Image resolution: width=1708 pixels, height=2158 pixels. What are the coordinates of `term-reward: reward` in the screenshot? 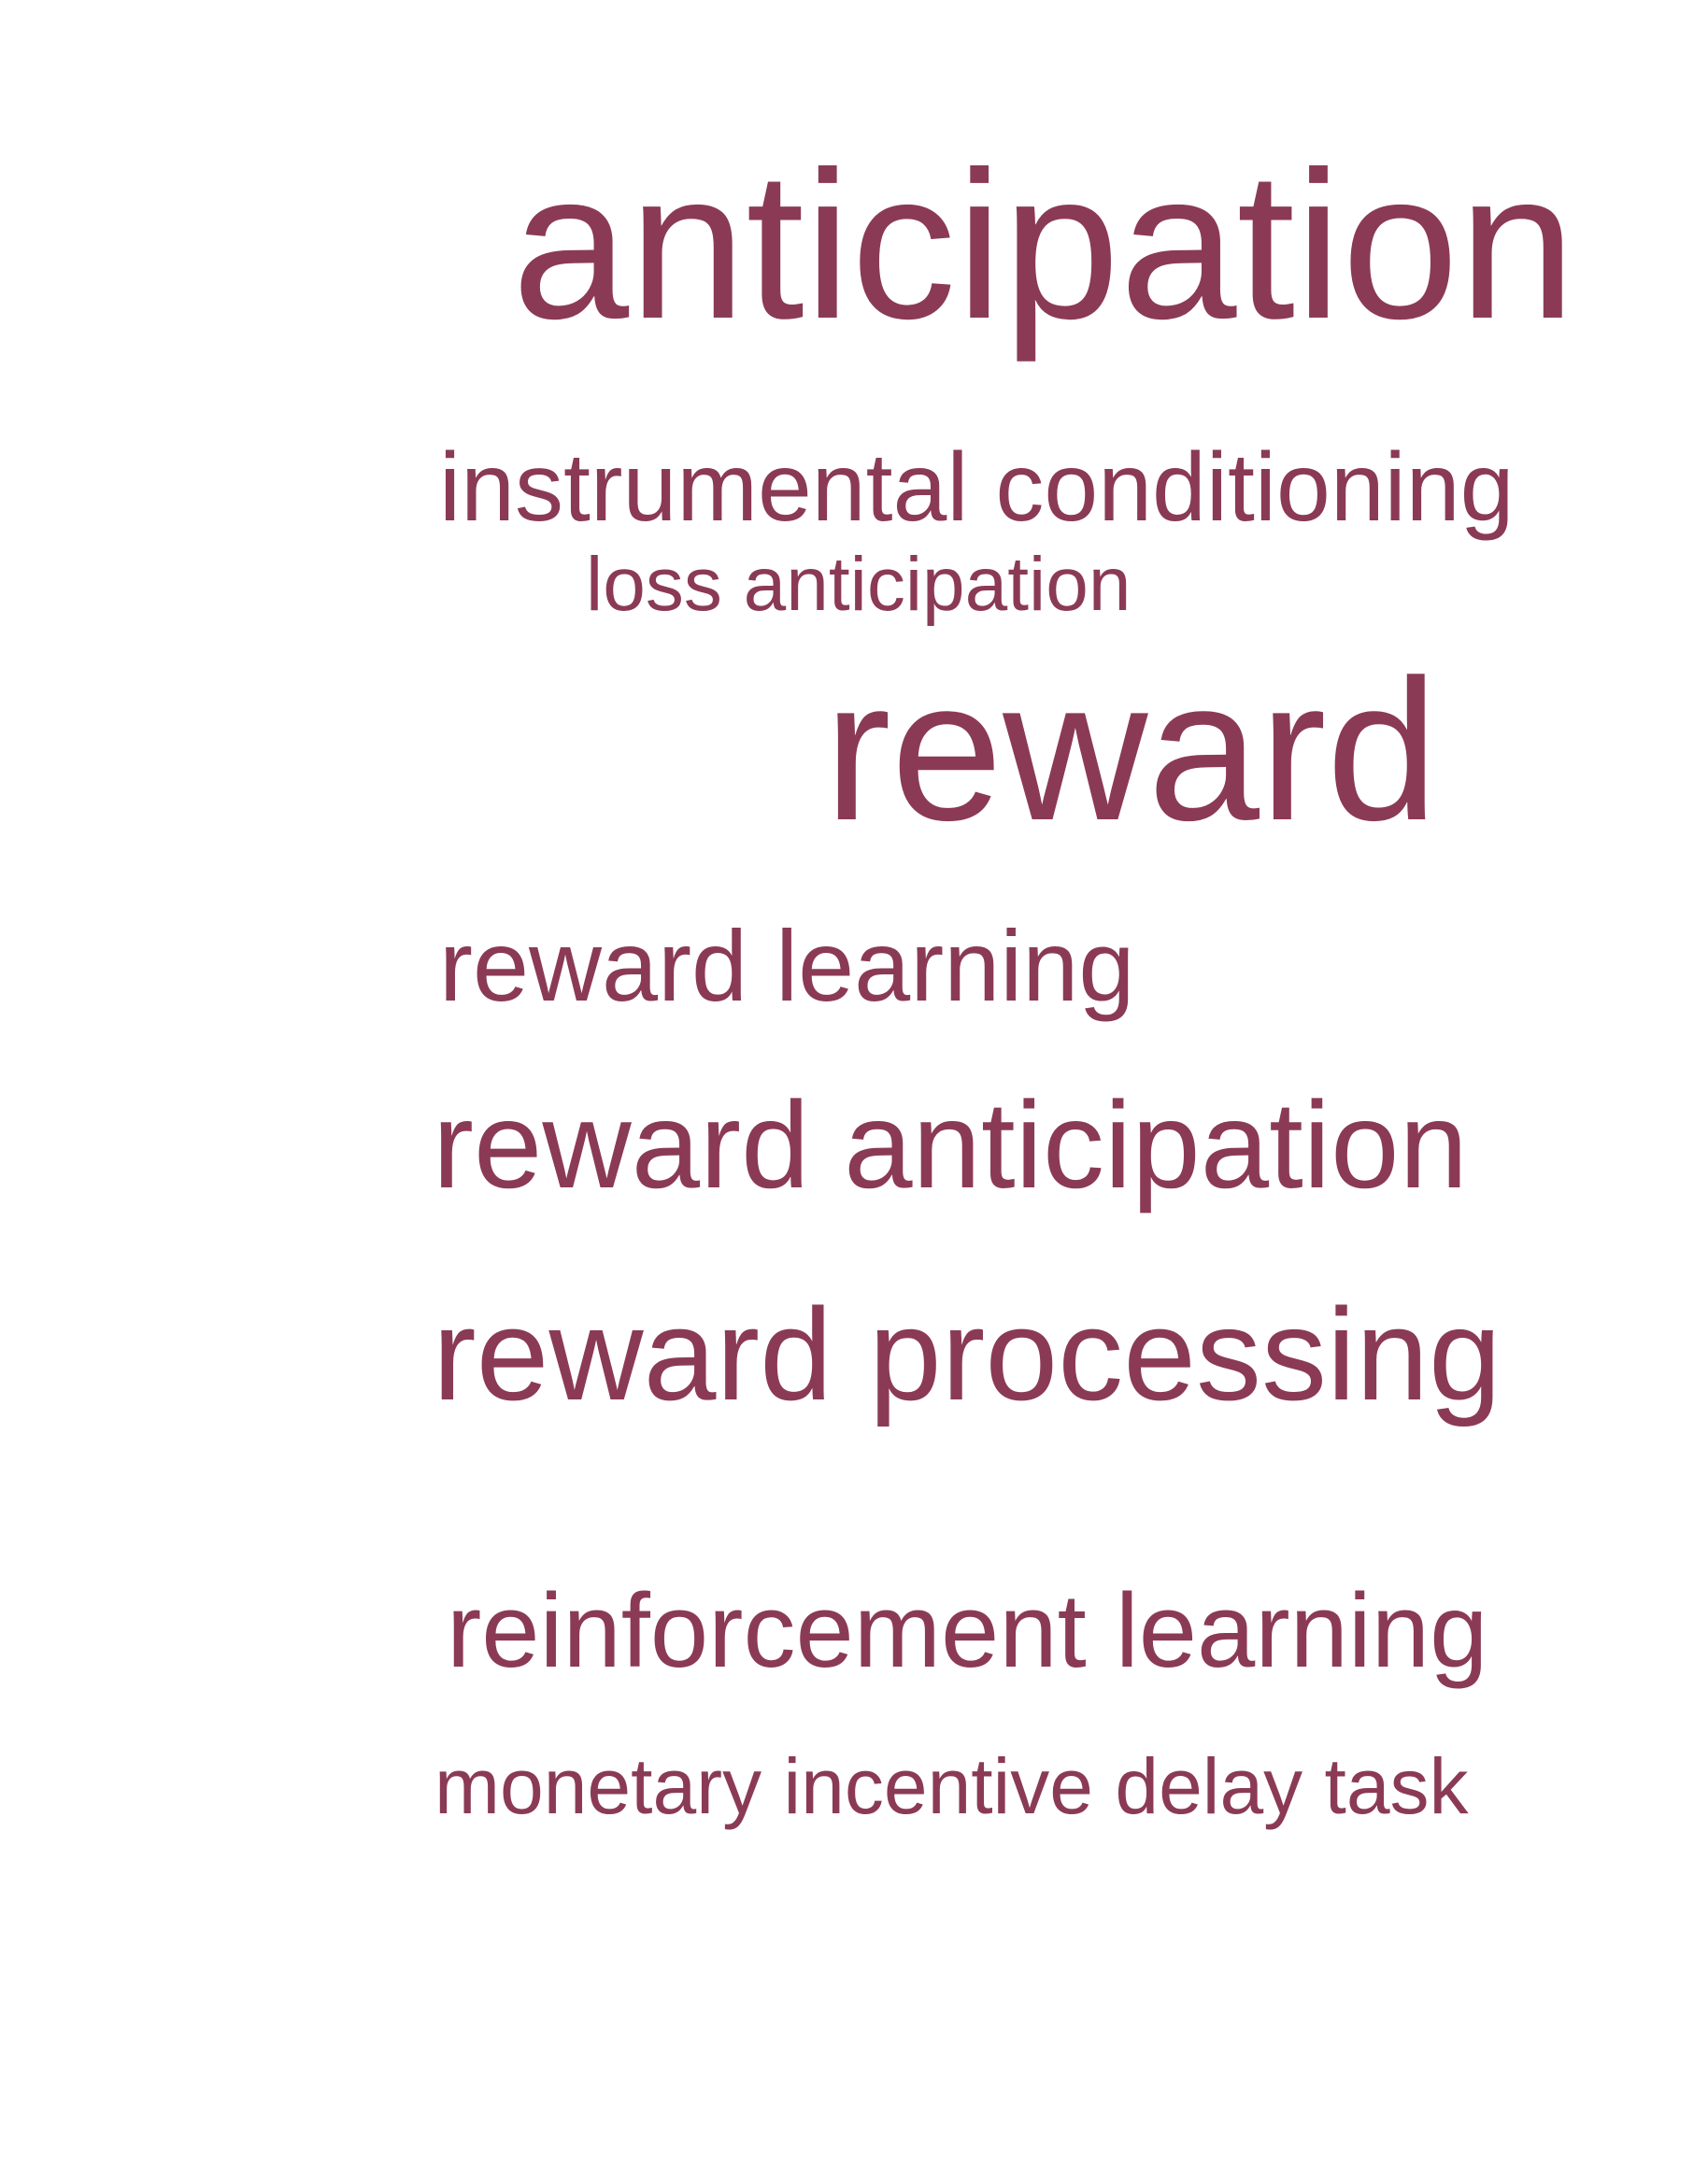 It's located at (1131, 749).